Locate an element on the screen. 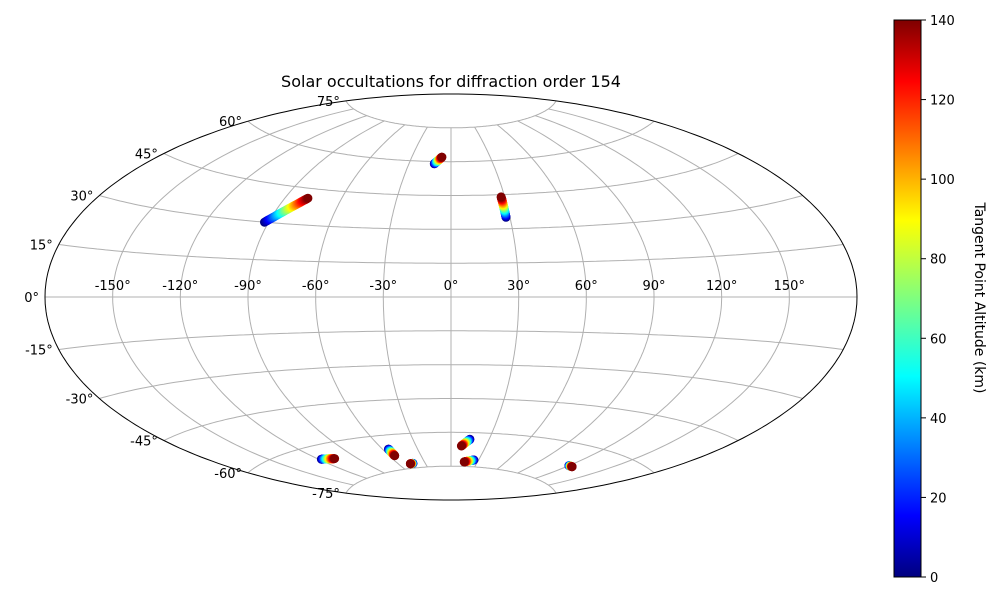  colorbar-ticks: 0 20 40 60 80 100 120 140 is located at coordinates (938, 300).